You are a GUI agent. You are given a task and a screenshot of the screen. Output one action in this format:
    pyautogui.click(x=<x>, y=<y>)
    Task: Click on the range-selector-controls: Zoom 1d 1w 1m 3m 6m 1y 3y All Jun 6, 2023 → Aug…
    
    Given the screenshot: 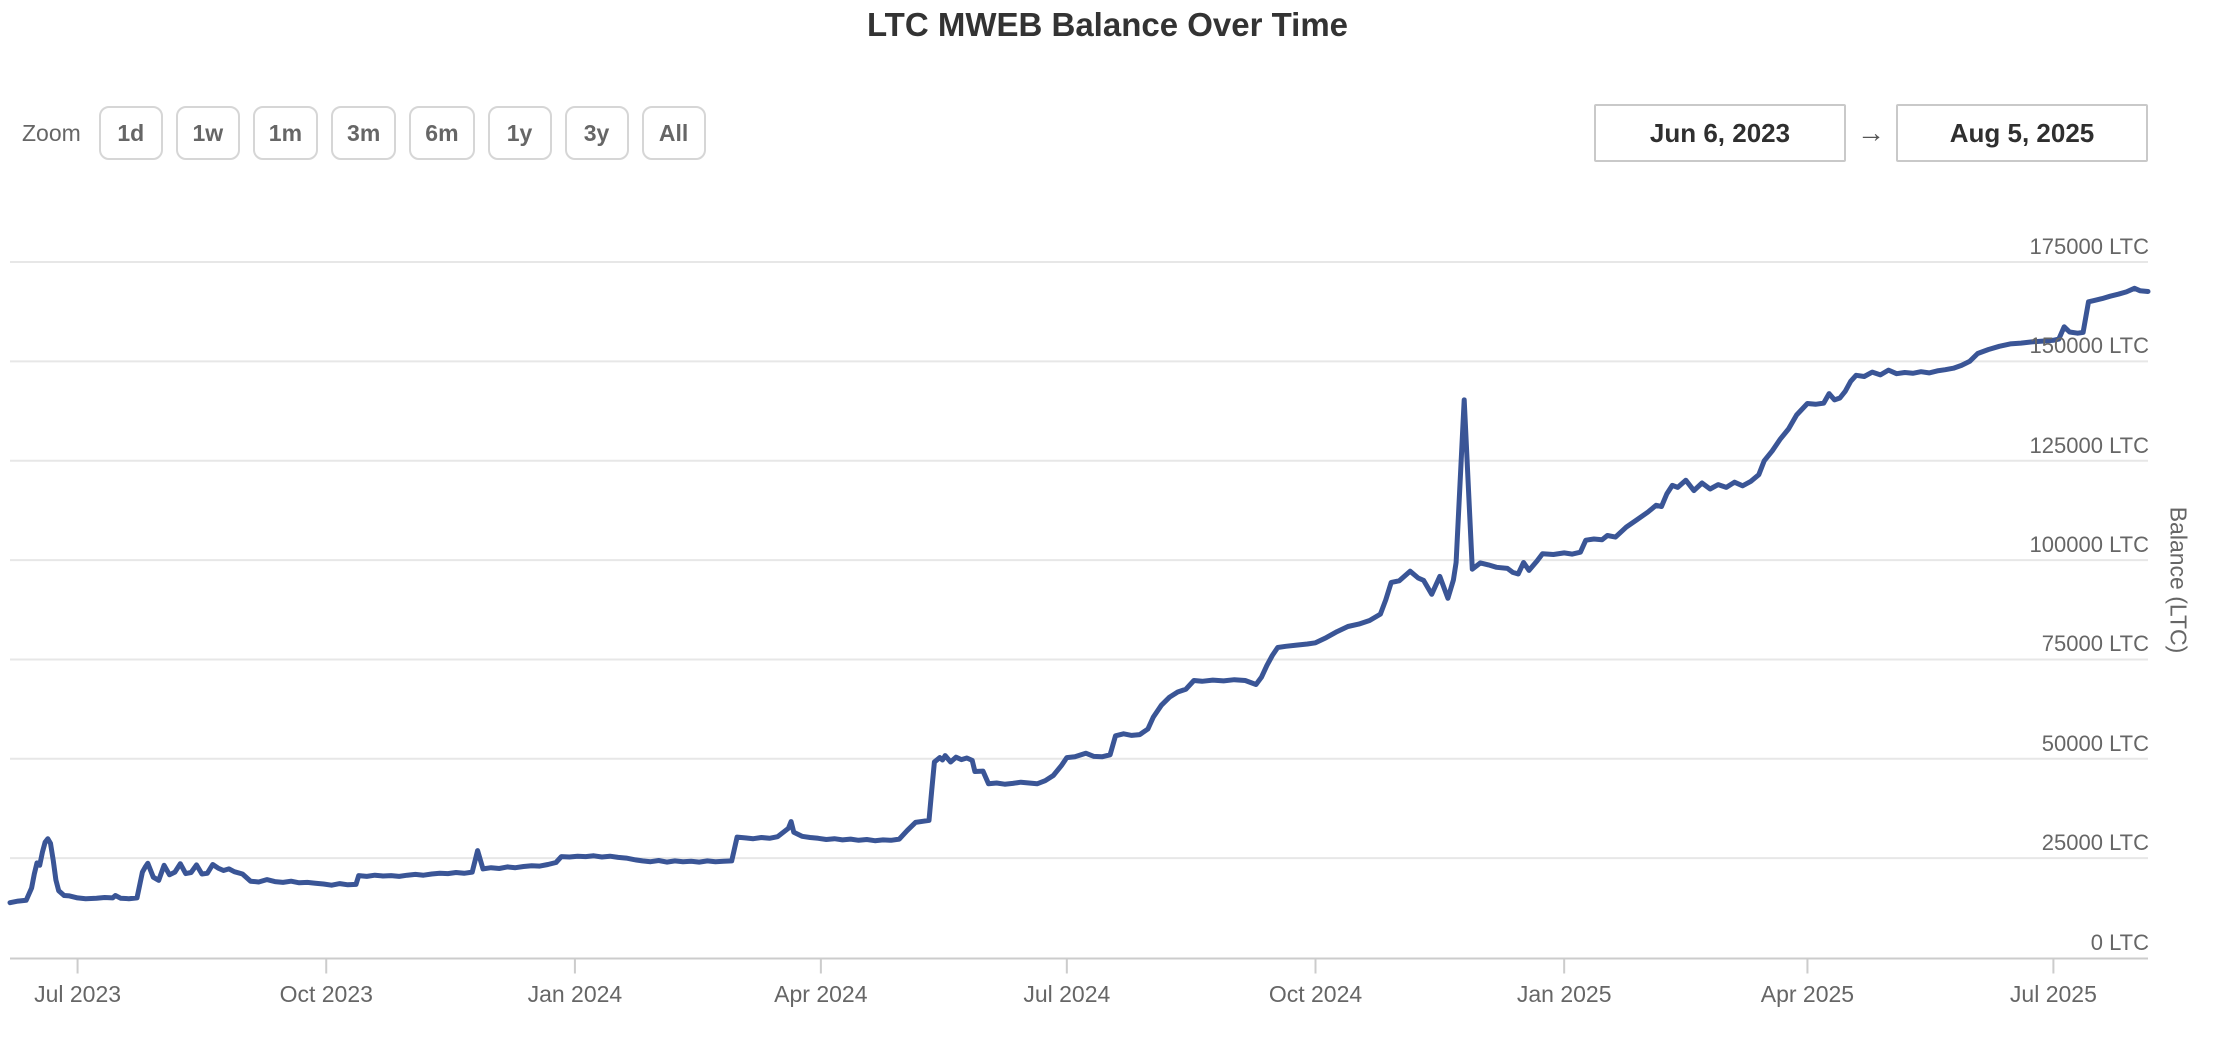 What is the action you would take?
    pyautogui.click(x=1107, y=134)
    